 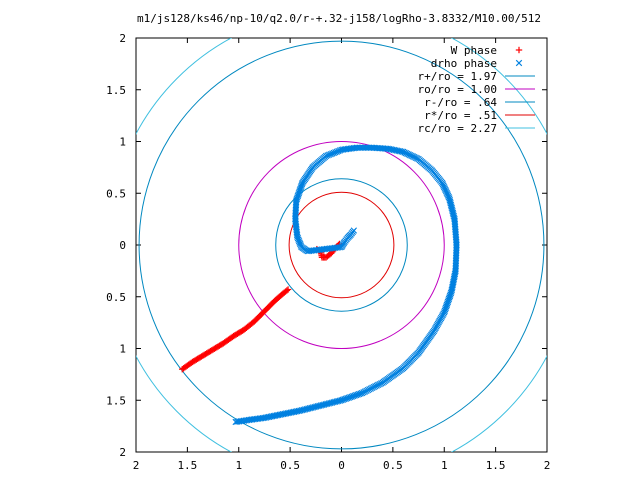 I want to click on legend-swatch-w-phase, so click(x=519, y=50).